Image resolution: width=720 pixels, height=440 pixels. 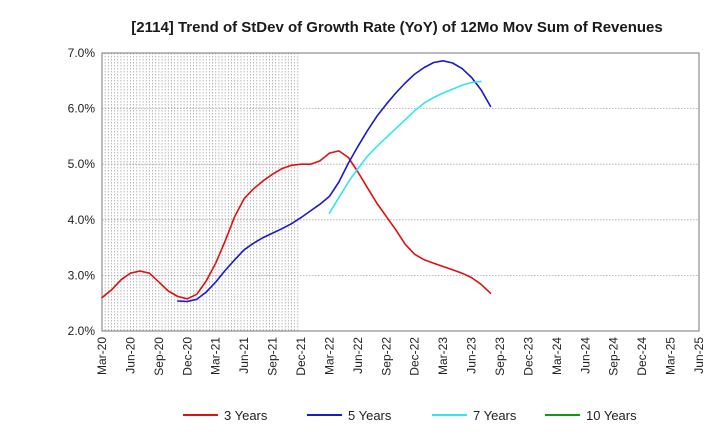 I want to click on x-tick-label: Mar-20, so click(x=102, y=356).